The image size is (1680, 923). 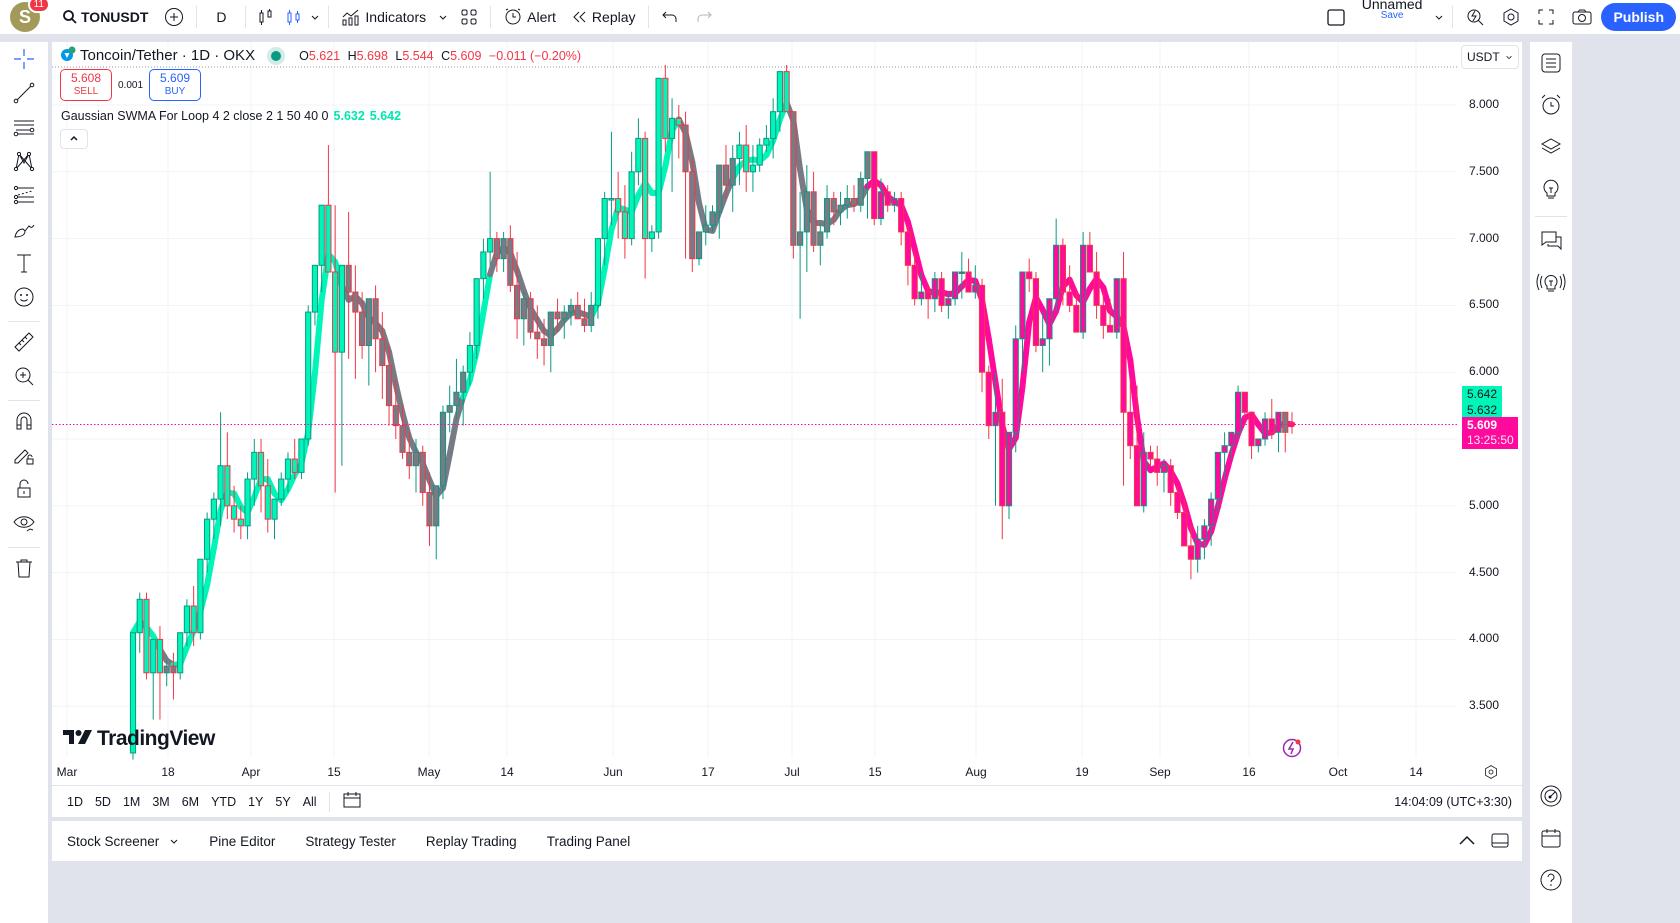 What do you see at coordinates (168, 55) in the screenshot?
I see `symbol-title: Toncoin/Tether · 1D · OKX` at bounding box center [168, 55].